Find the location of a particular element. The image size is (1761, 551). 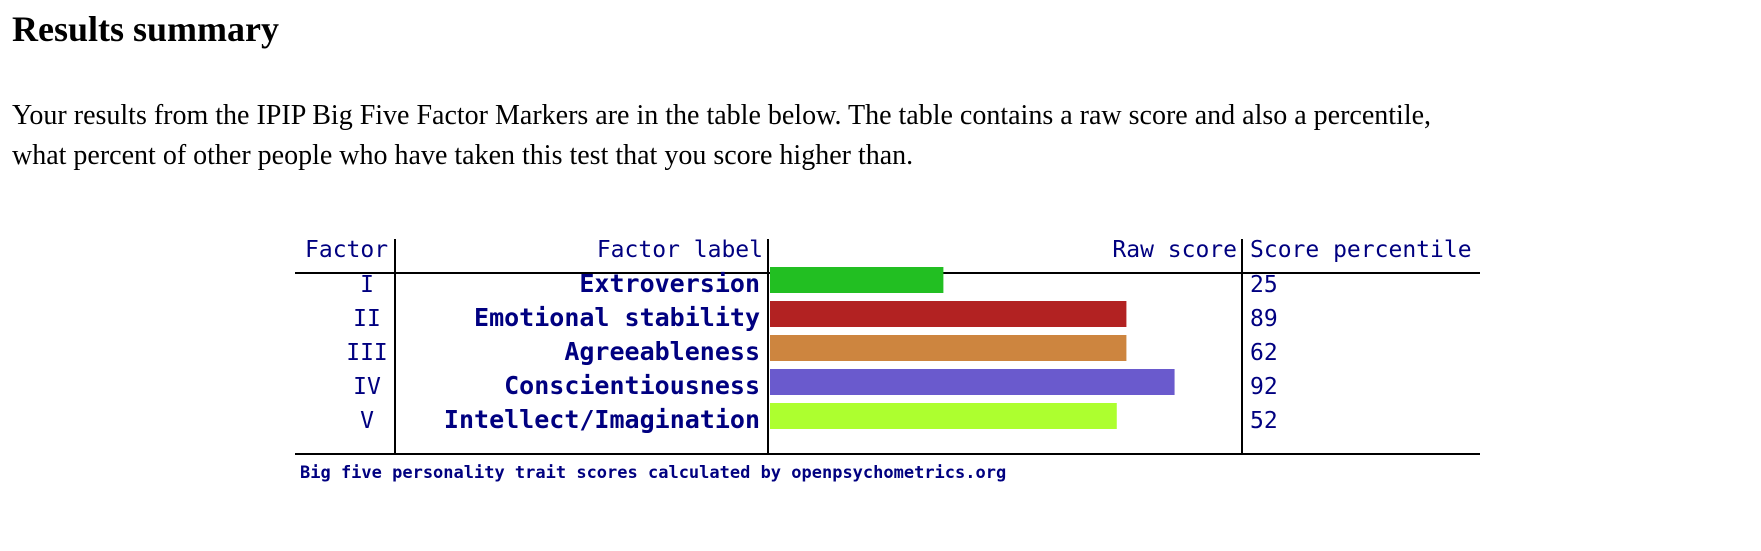

factor-numeral: V is located at coordinates (367, 421).